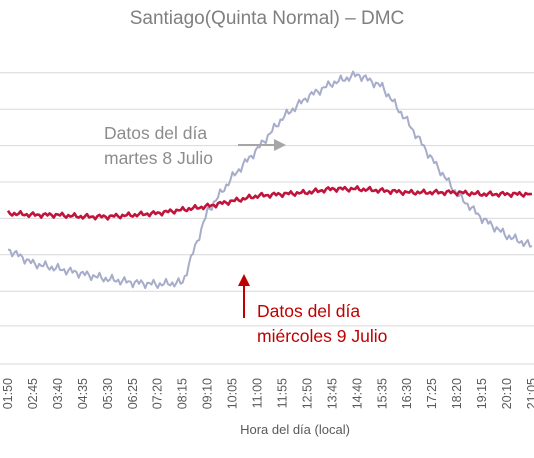 This screenshot has width=534, height=458. What do you see at coordinates (83, 393) in the screenshot?
I see `x-tick-label: 04:35` at bounding box center [83, 393].